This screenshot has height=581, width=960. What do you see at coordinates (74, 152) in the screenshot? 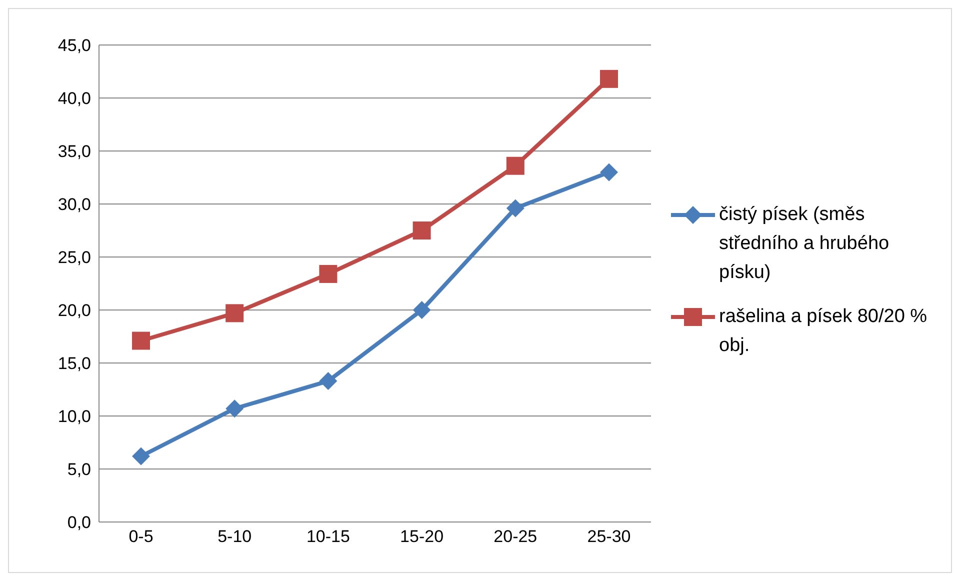
I see `y-tick-label: 35,0` at bounding box center [74, 152].